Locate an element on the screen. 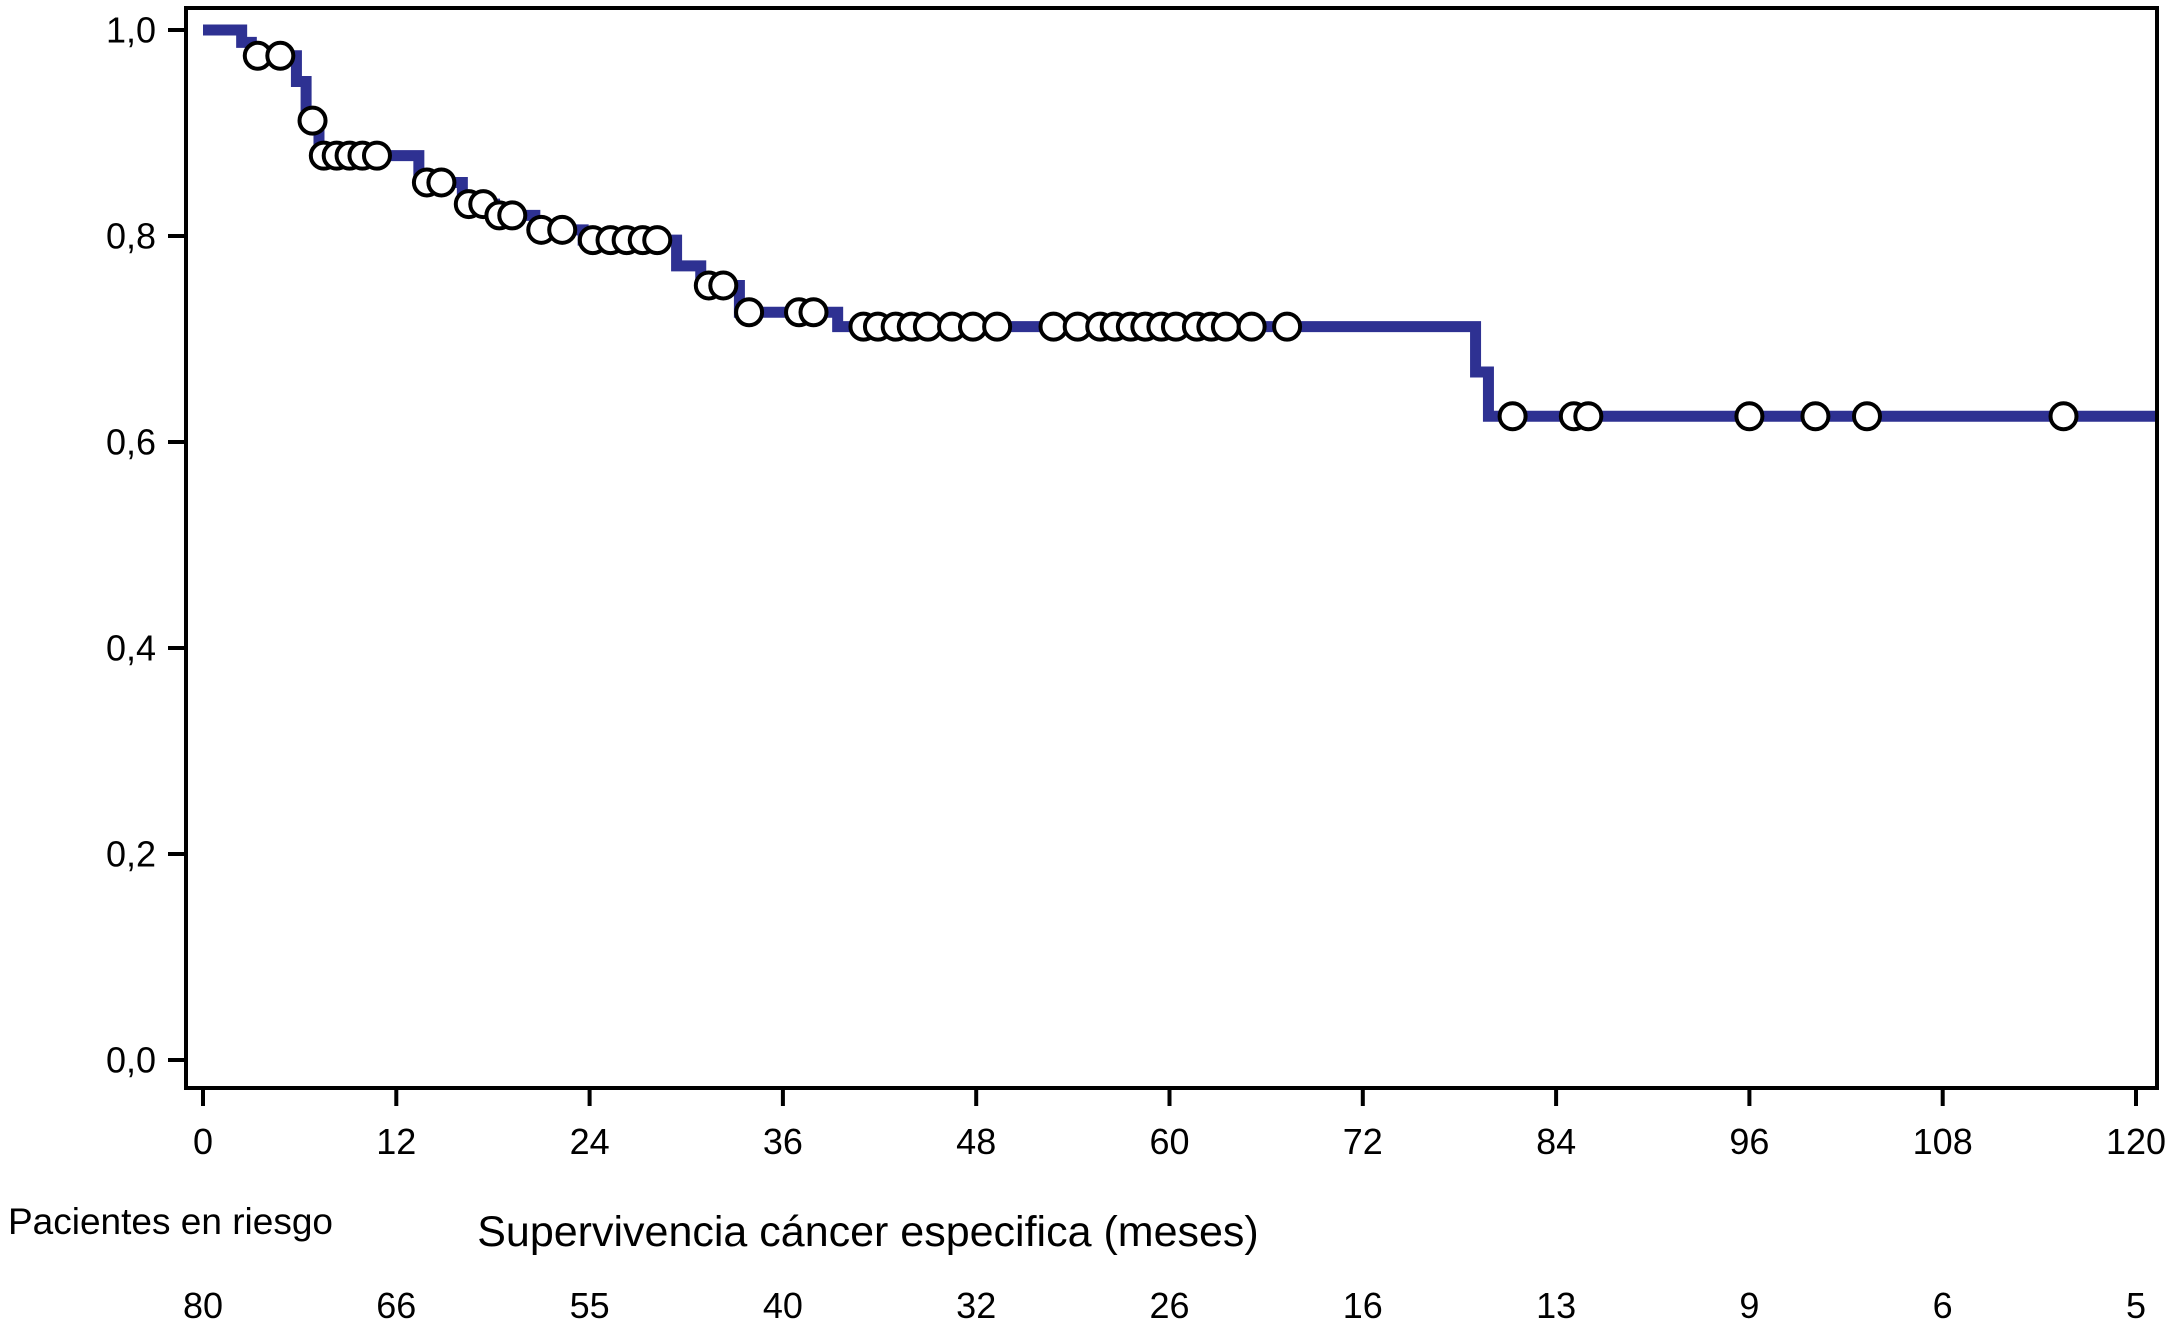  y-tick-label: 0,8 is located at coordinates (131, 236).